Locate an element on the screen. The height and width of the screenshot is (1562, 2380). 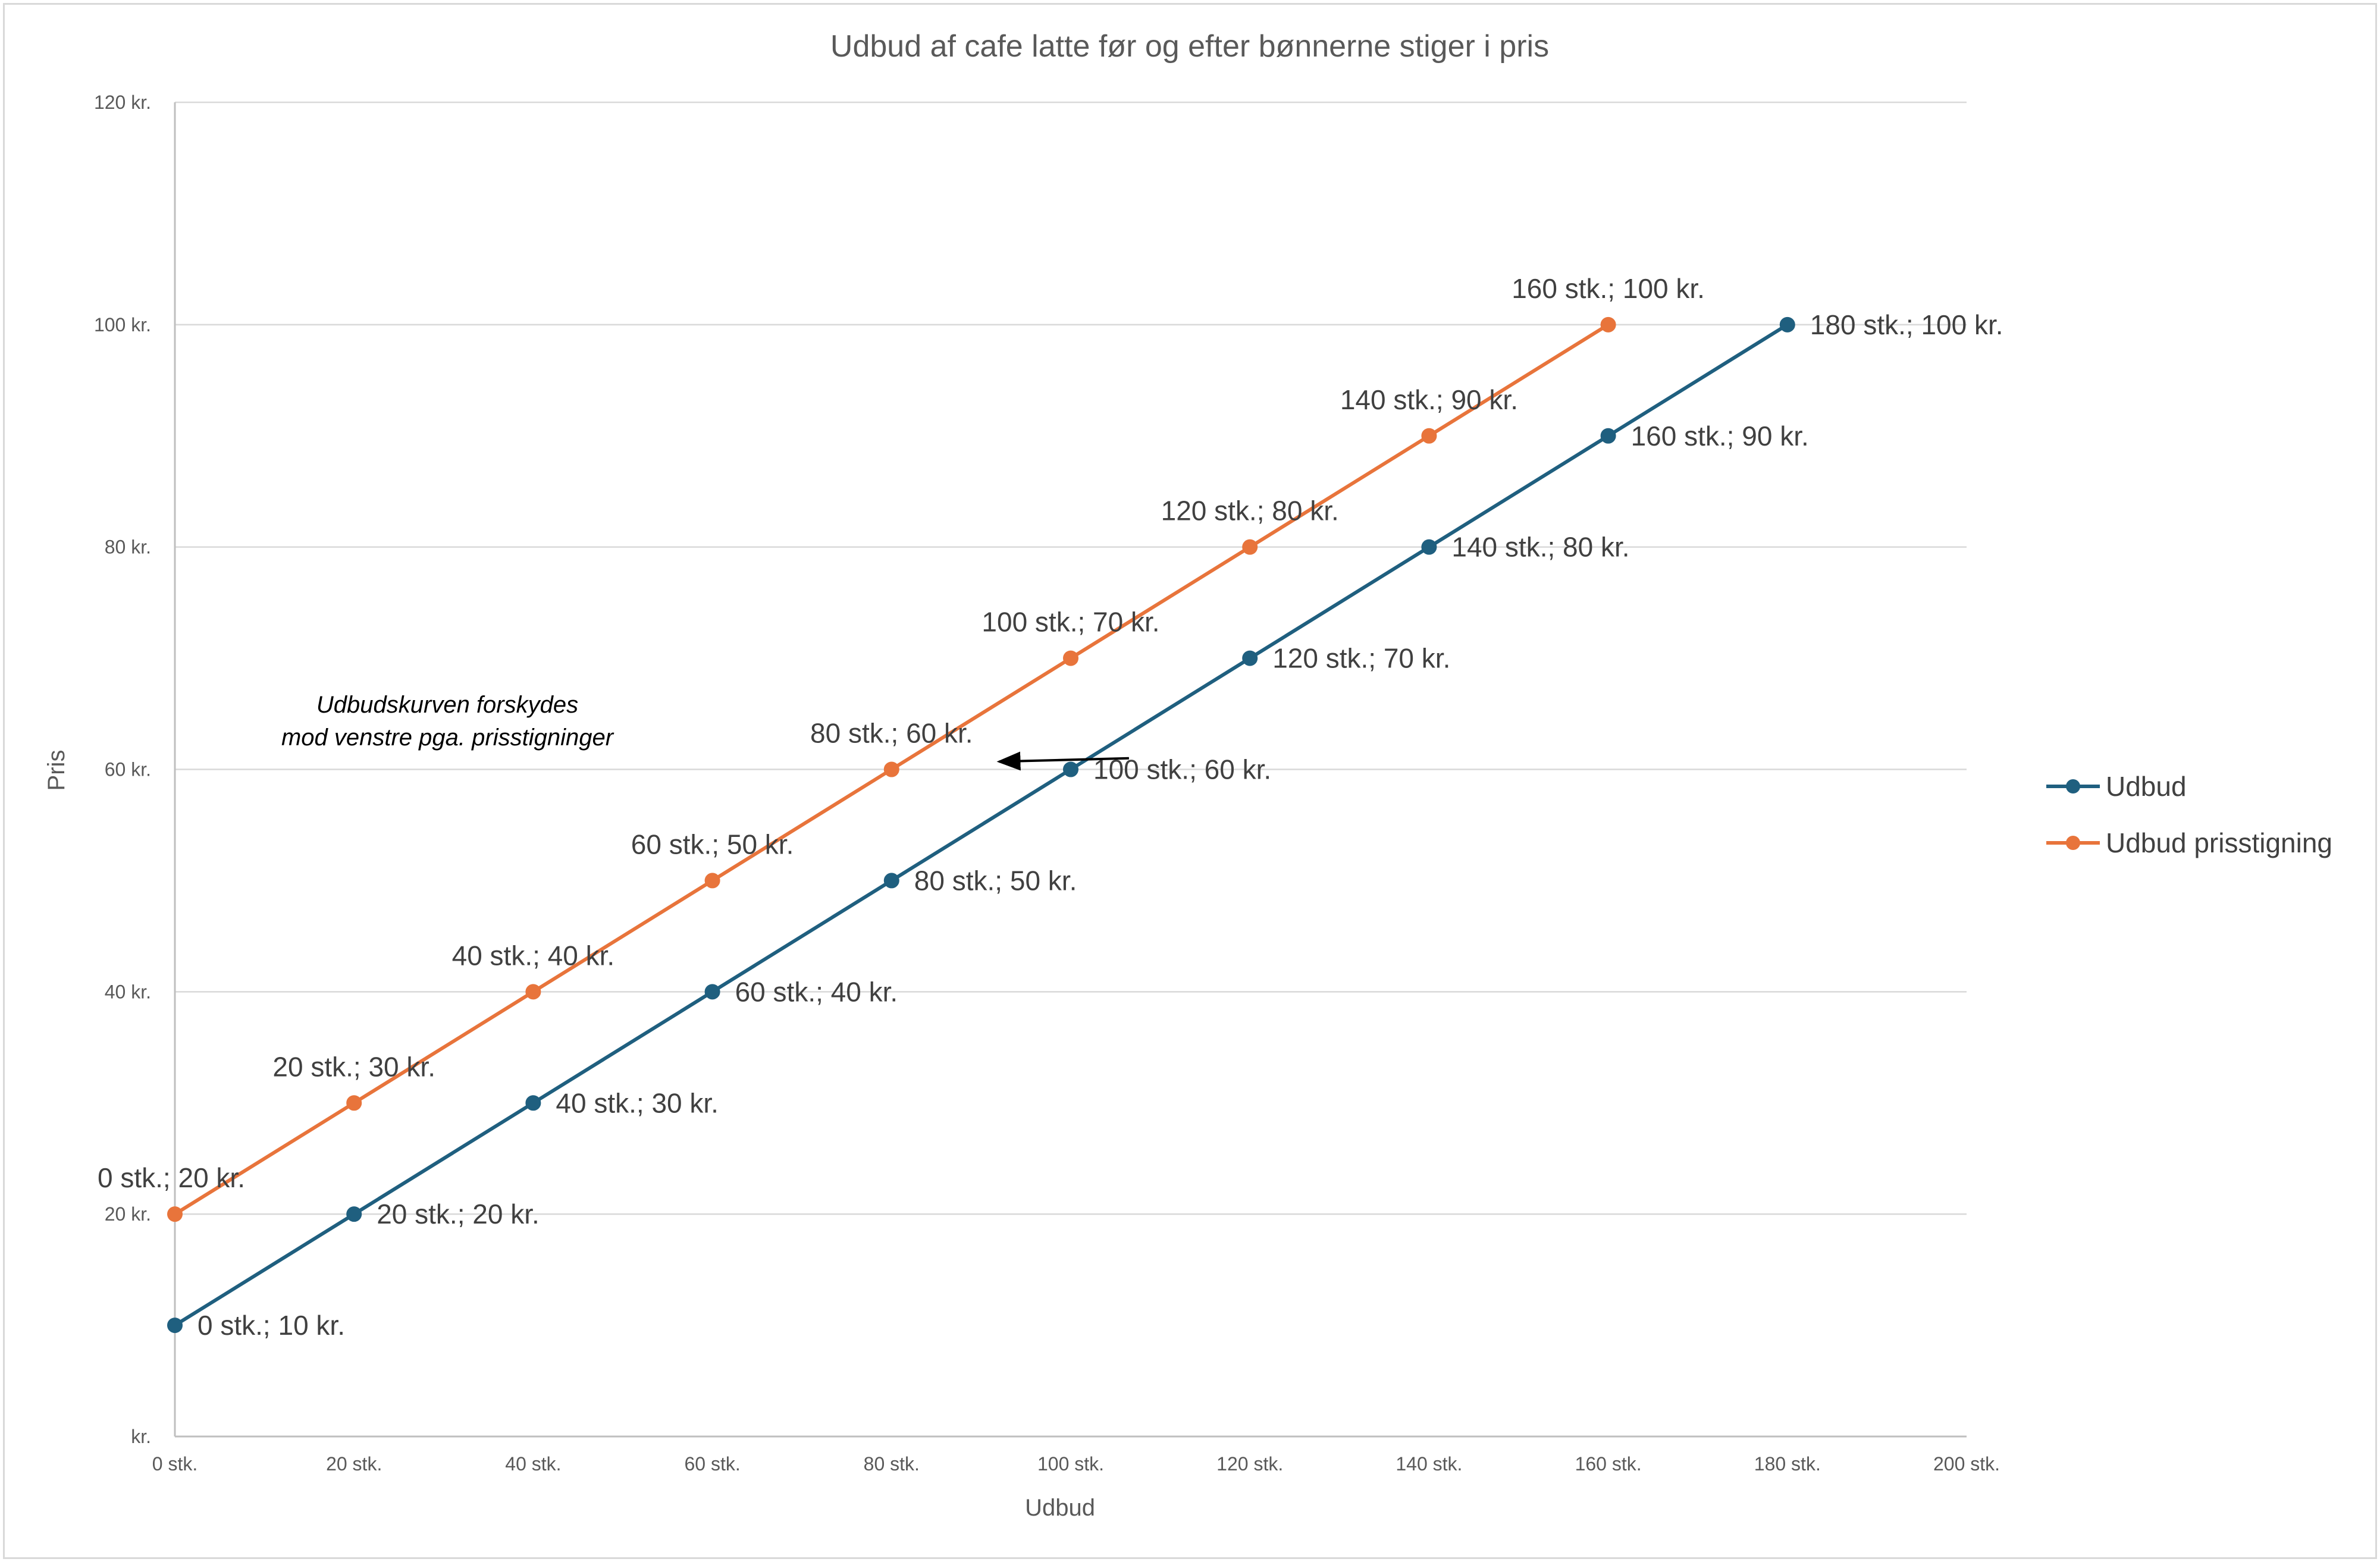
x-tick-label: 120 stk. is located at coordinates (1249, 1464).